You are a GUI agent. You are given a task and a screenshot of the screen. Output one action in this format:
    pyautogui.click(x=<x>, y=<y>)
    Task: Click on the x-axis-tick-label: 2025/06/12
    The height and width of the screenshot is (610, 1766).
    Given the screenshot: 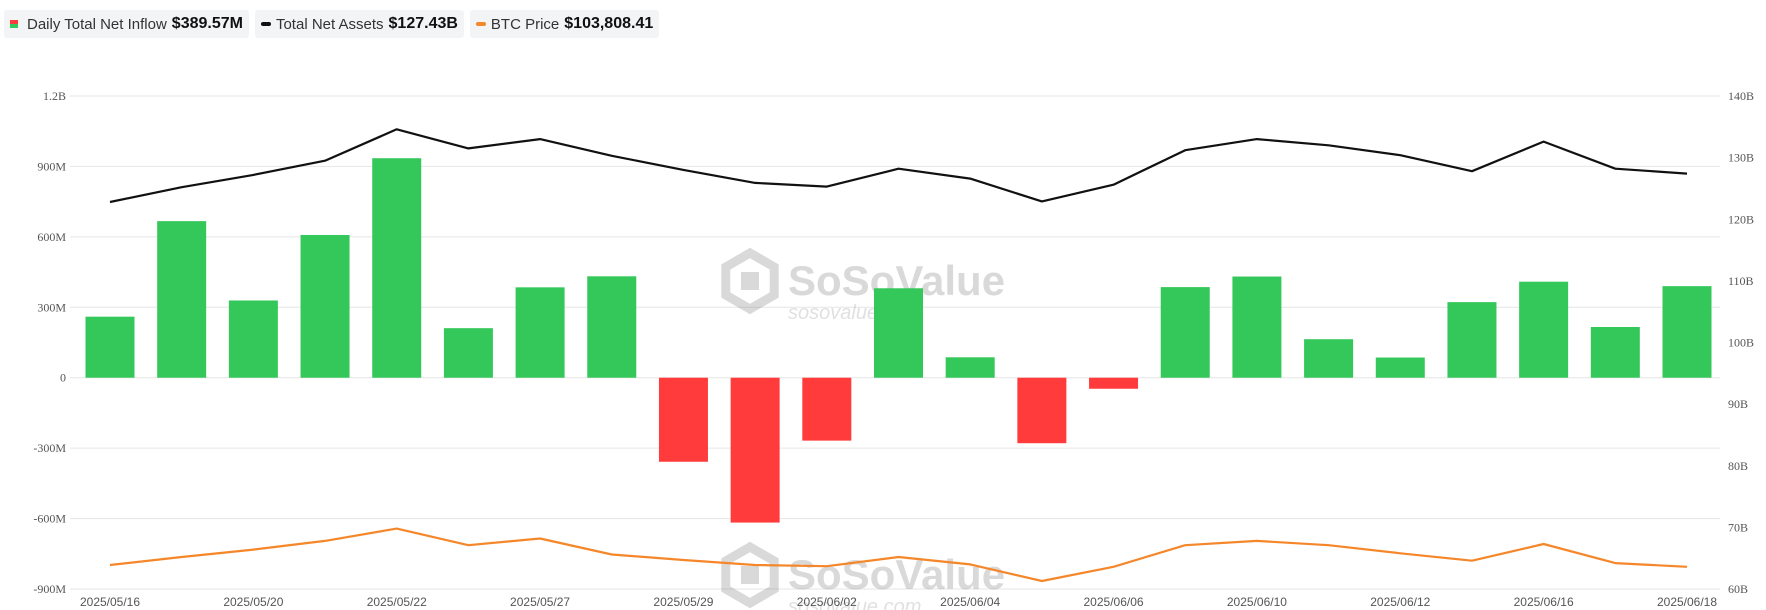 What is the action you would take?
    pyautogui.click(x=1400, y=602)
    